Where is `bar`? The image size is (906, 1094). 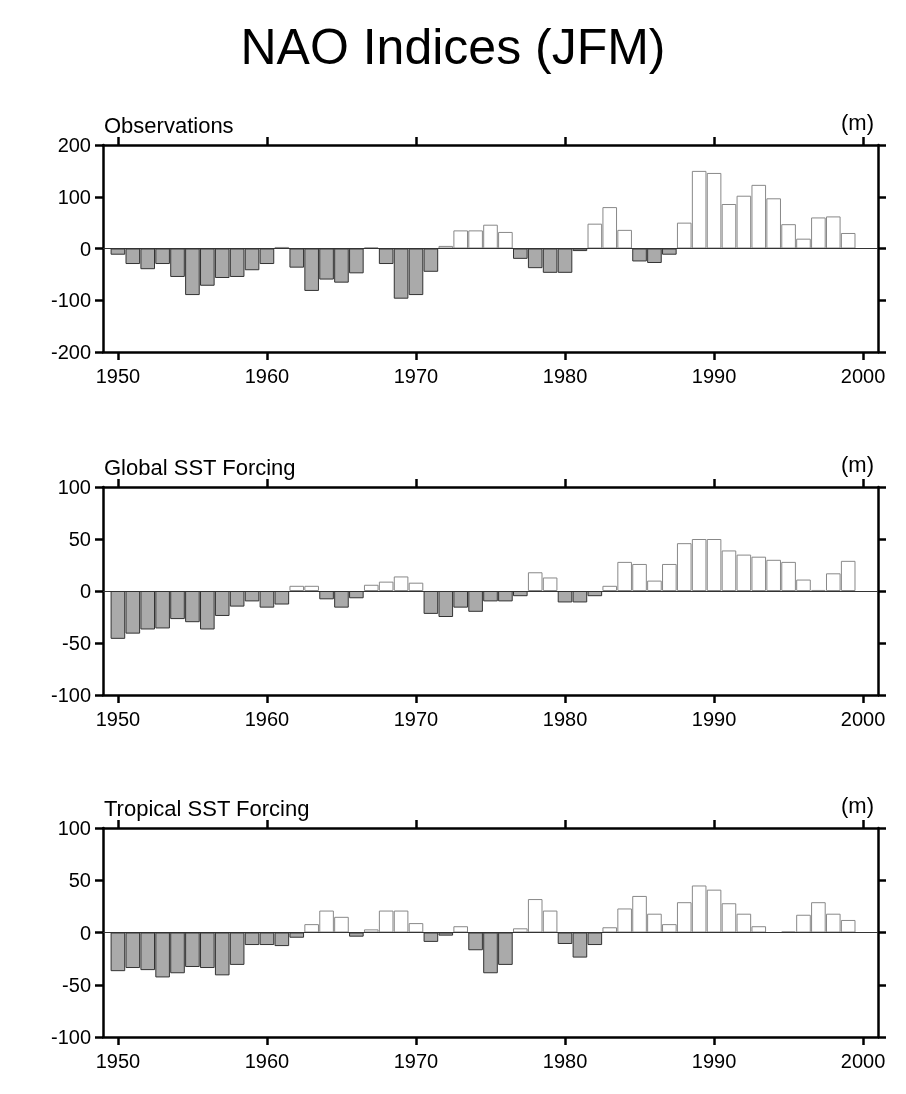
bar is located at coordinates (460, 929).